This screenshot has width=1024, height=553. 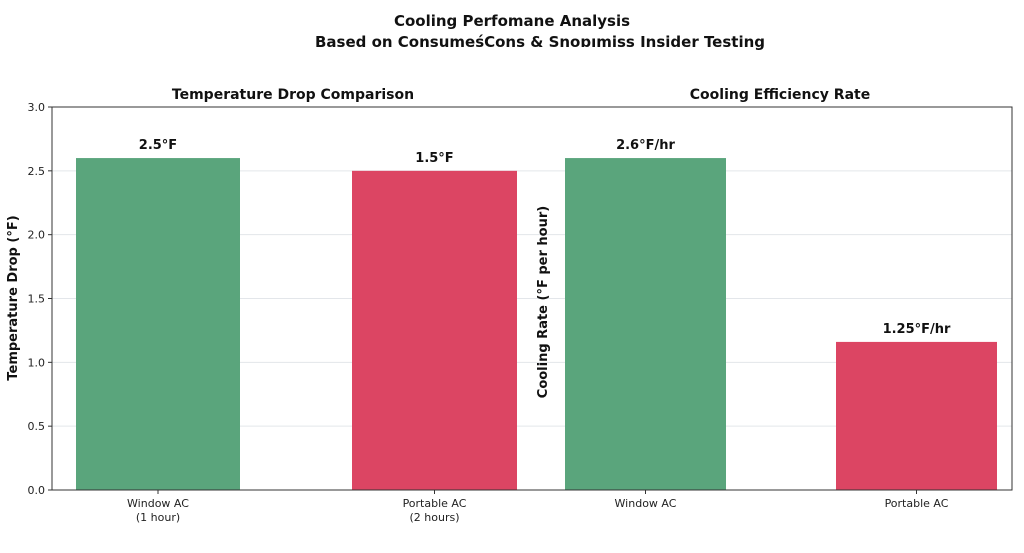 What do you see at coordinates (37, 426) in the screenshot?
I see `y-tick-label: 0.5` at bounding box center [37, 426].